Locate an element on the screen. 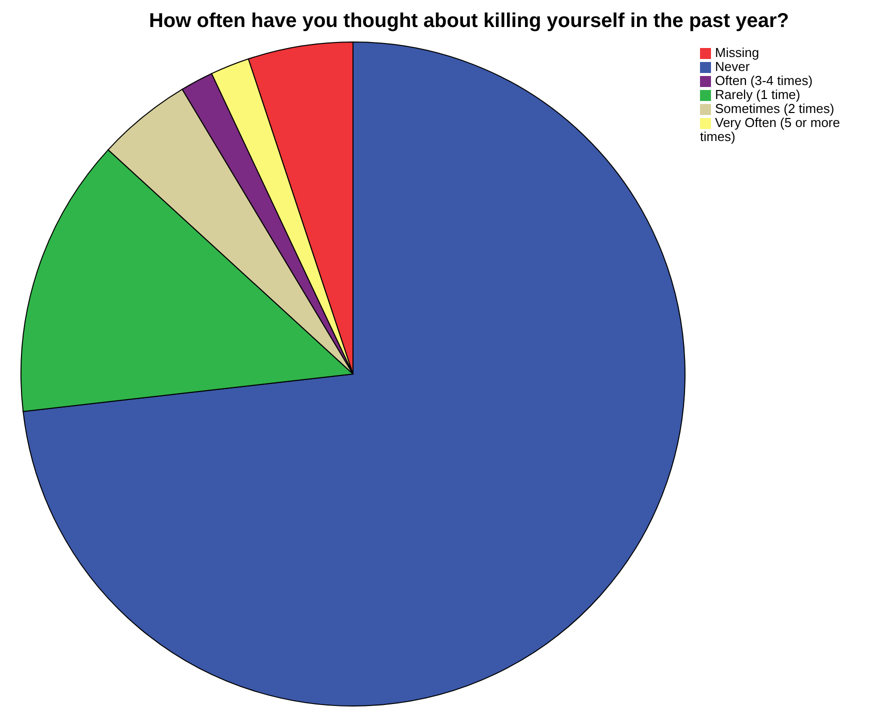 The image size is (878, 716). legend-label: Very Often (5 or more times) is located at coordinates (770, 129).